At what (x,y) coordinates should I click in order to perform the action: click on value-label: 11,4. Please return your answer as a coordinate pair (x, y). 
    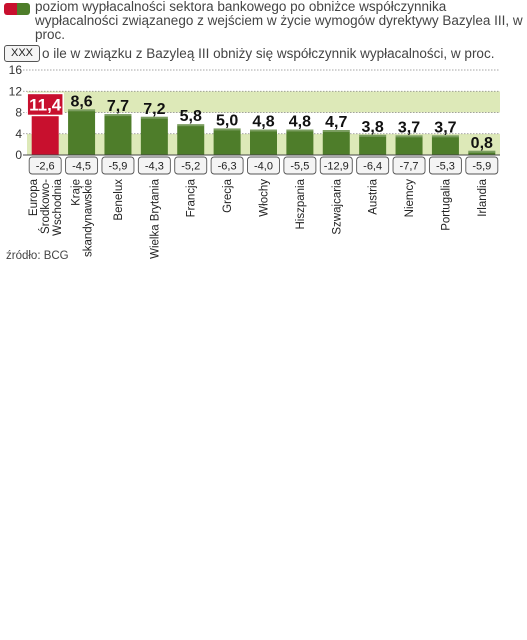
    Looking at the image, I should click on (45, 104).